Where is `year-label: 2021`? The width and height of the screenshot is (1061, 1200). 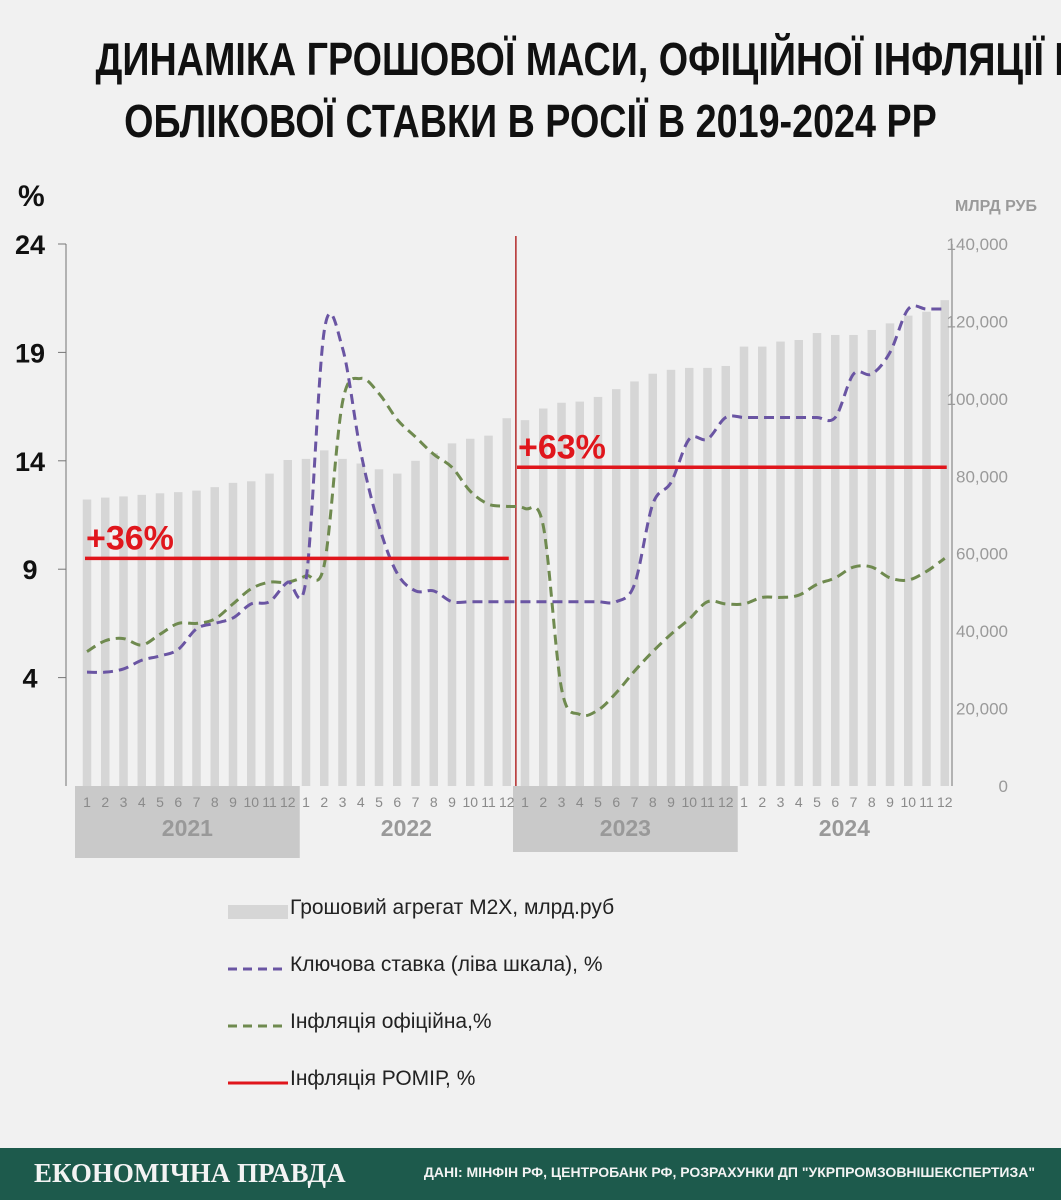
year-label: 2021 is located at coordinates (187, 828).